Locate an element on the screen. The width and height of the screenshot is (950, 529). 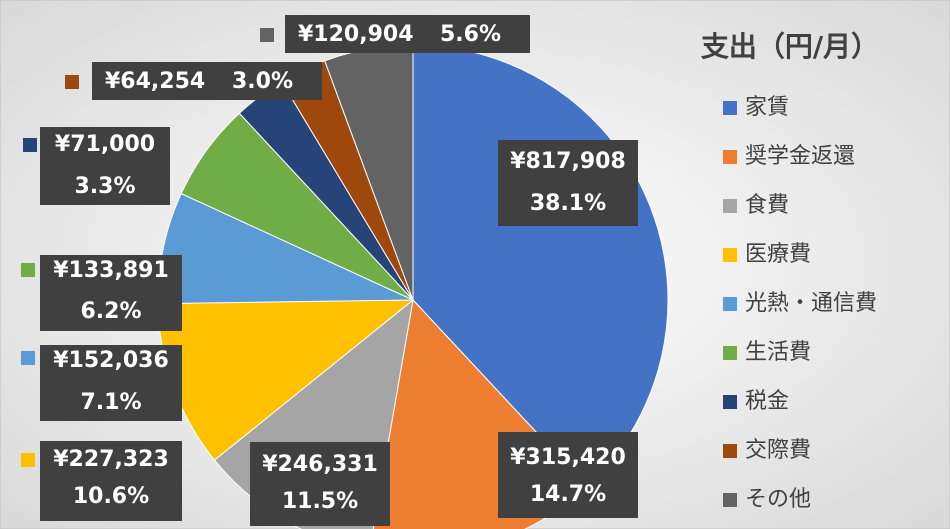
legend-label: 食費 is located at coordinates (767, 205).